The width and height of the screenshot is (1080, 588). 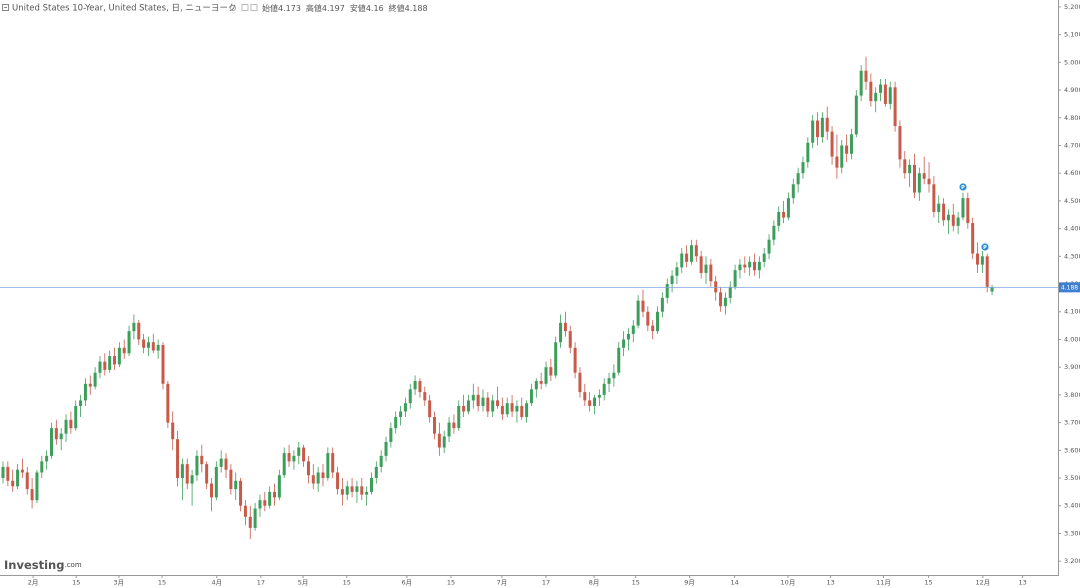 I want to click on x-tick-label: 7月, so click(x=502, y=583).